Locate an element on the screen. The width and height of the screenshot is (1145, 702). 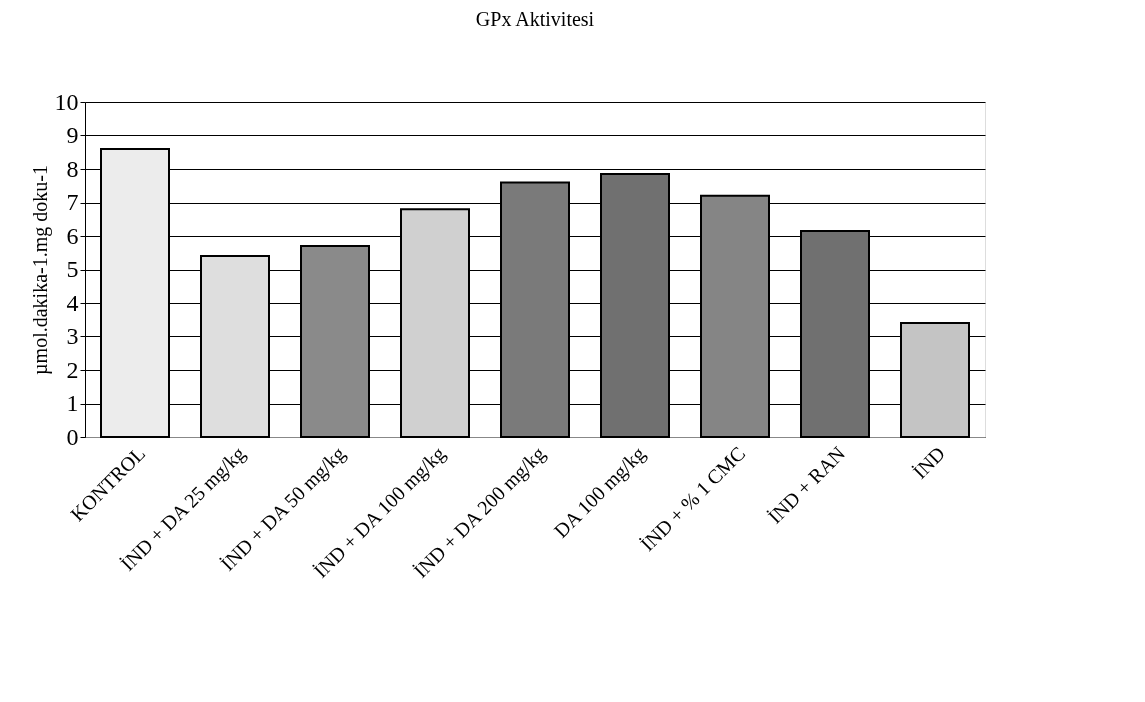
y-tick-label: 3 is located at coordinates (72, 336).